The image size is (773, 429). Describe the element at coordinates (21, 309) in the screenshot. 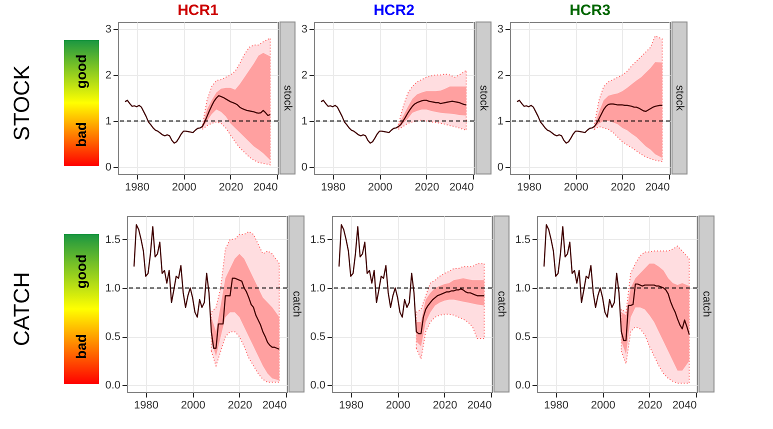

I see `text: CATCH` at that location.